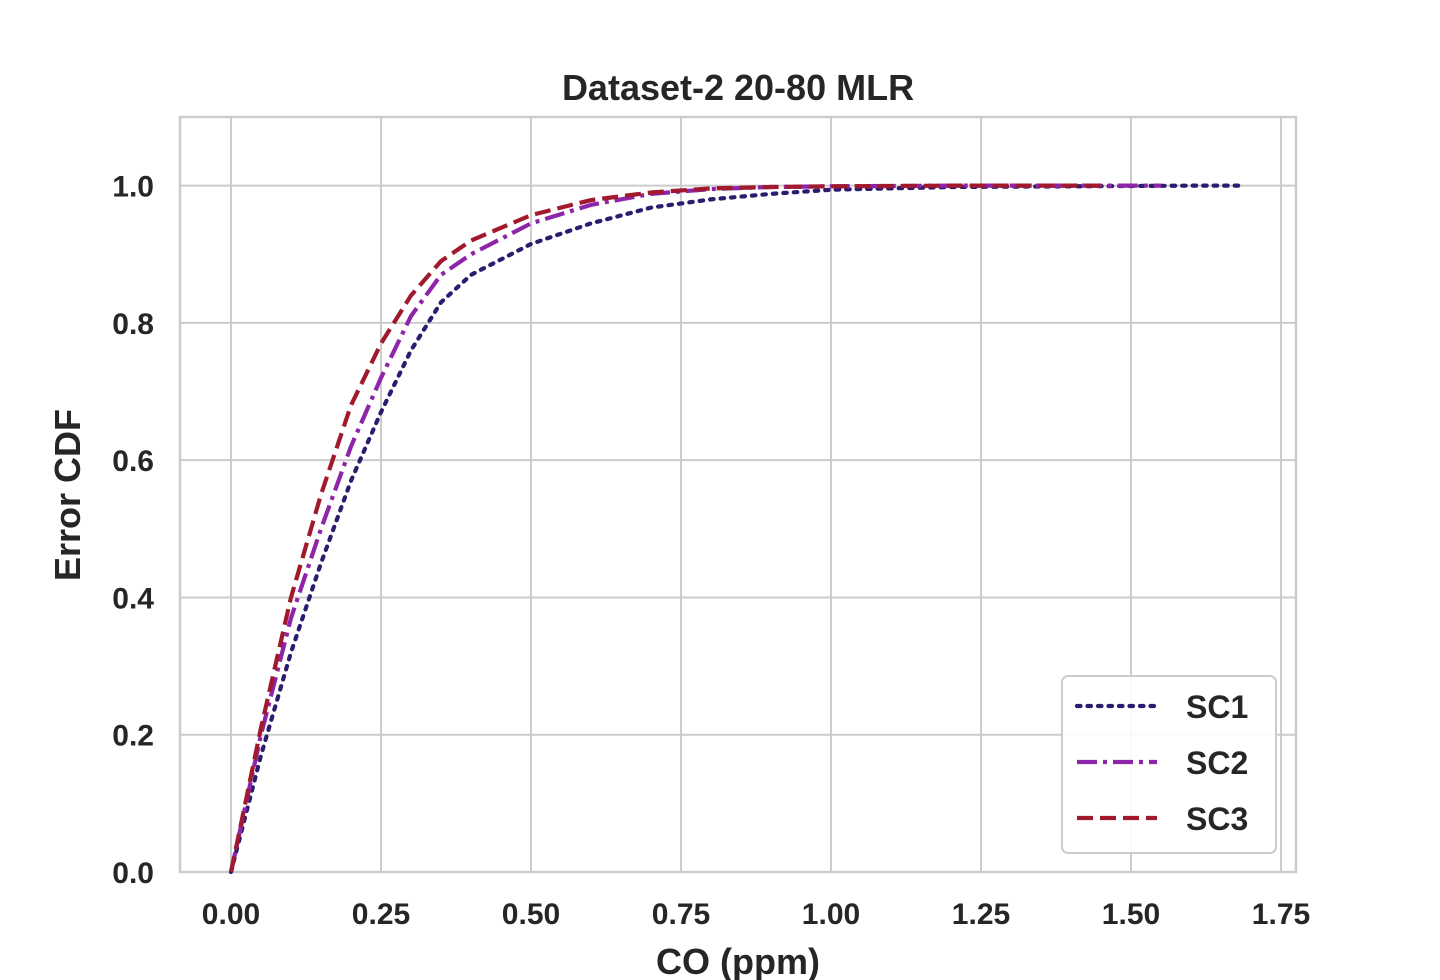 The height and width of the screenshot is (980, 1440). I want to click on x-tick-label: 0.50, so click(531, 914).